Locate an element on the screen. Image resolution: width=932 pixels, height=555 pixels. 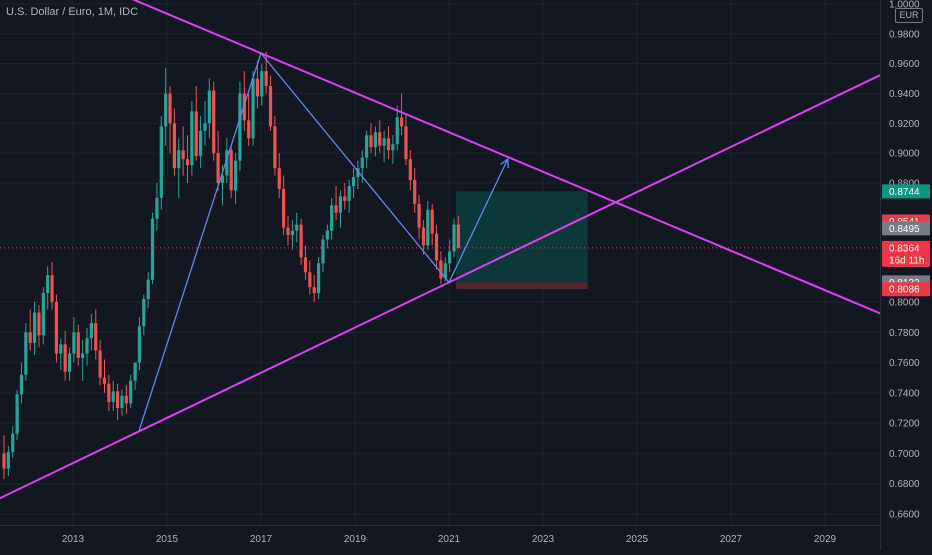
current-price-tag-bg is located at coordinates (906, 253).